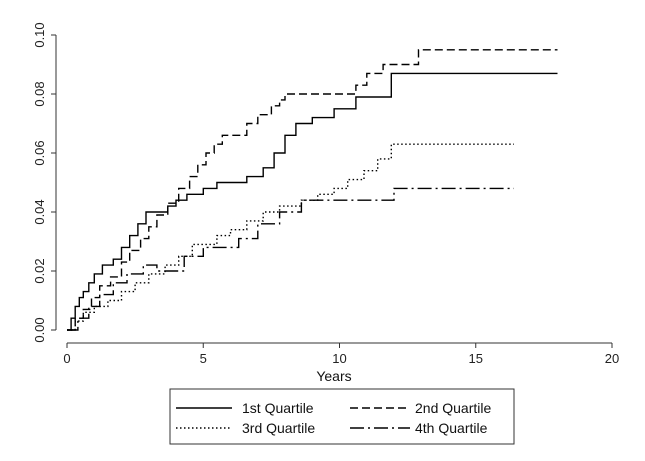 This screenshot has height=461, width=645. Describe the element at coordinates (39, 93) in the screenshot. I see `y-tick-label: 0.08` at that location.